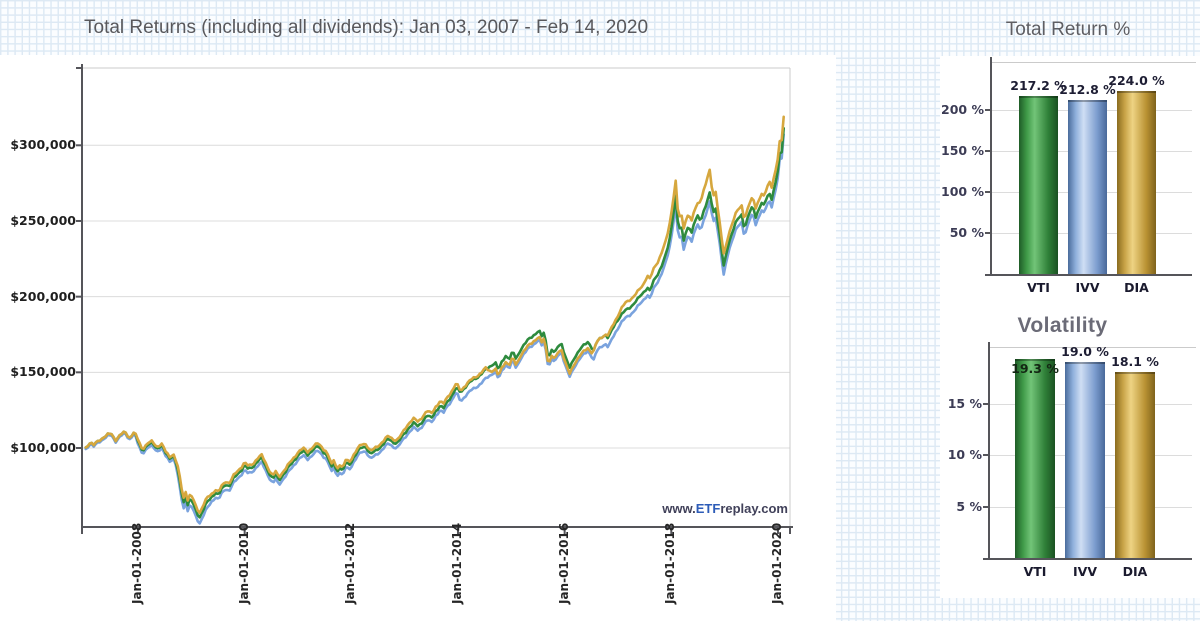 The height and width of the screenshot is (621, 1200). I want to click on volatility-bar-chart-title: Volatility, so click(1062, 325).